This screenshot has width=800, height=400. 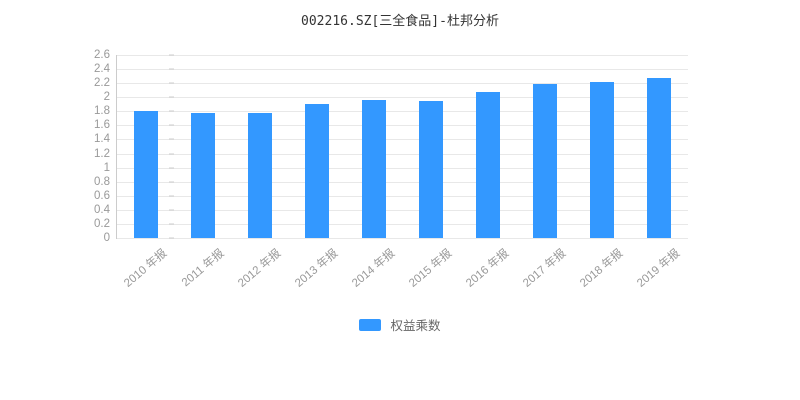 I want to click on y-axis-tick-label: 1.2, so click(x=102, y=153).